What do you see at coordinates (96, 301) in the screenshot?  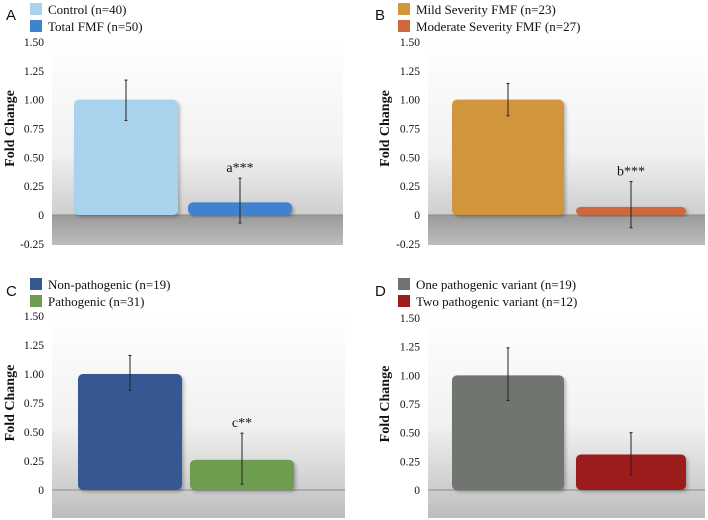 I see `legend-label: Pathogenic (n=31)` at bounding box center [96, 301].